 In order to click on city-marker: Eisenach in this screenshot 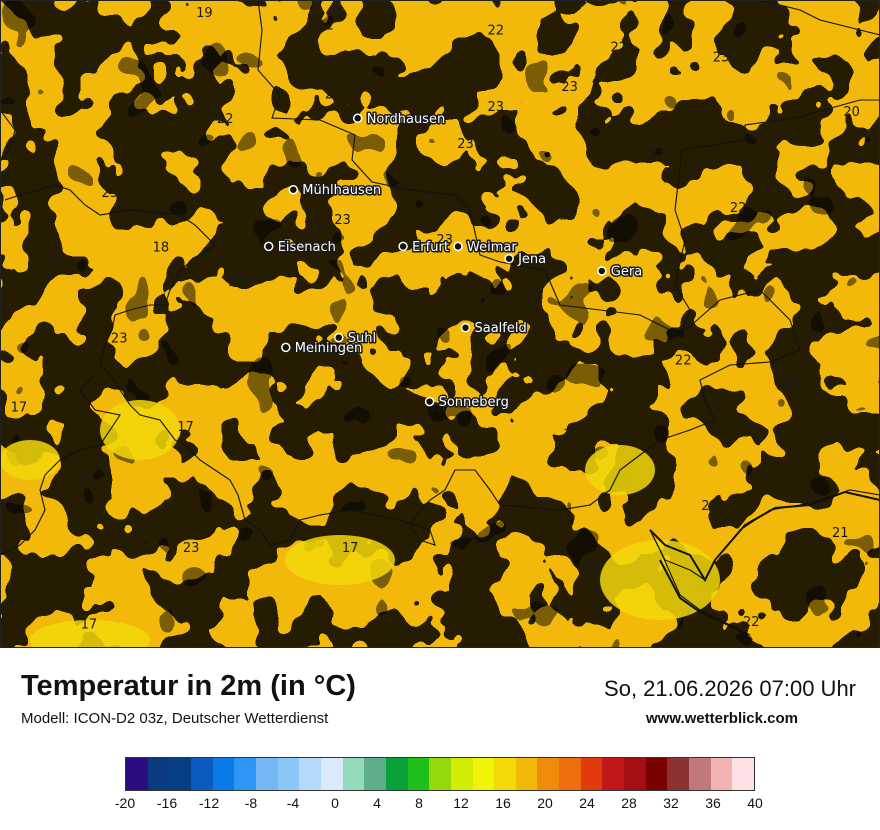, I will do `click(300, 247)`.